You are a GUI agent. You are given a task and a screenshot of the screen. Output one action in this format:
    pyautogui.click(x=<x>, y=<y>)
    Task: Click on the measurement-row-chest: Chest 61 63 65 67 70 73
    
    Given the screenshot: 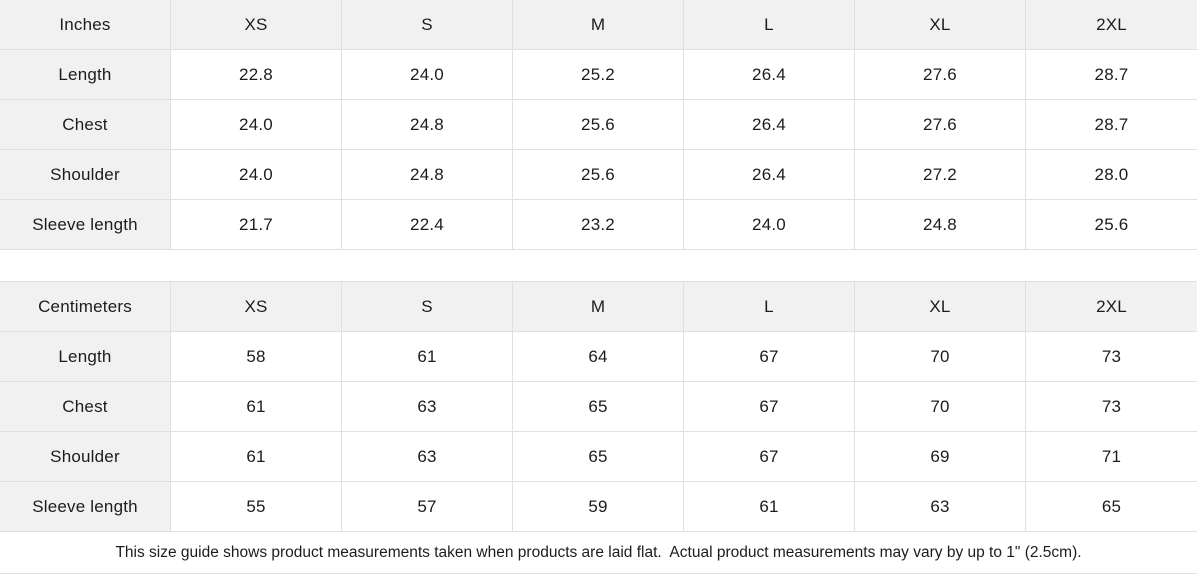 What is the action you would take?
    pyautogui.click(x=598, y=407)
    